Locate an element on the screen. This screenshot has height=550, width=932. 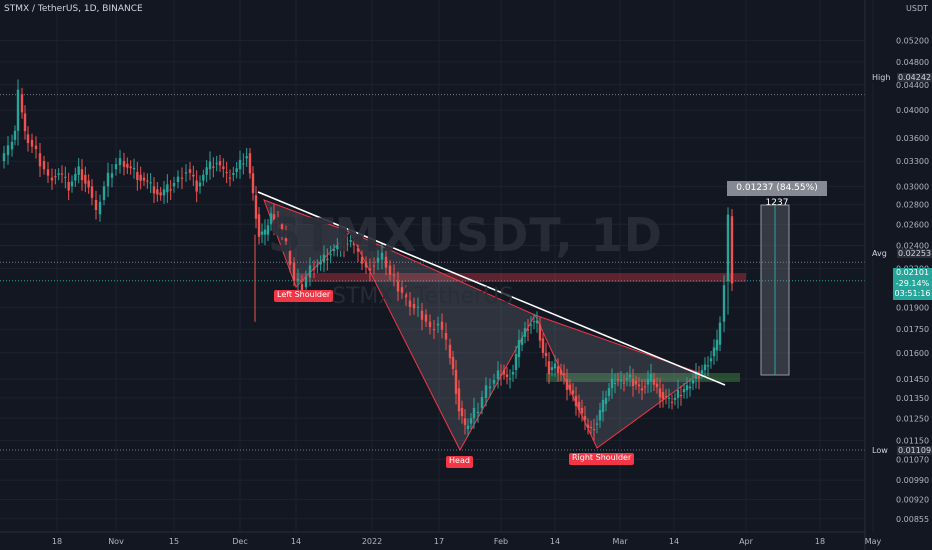
y-tick-label: 0.01450 is located at coordinates (912, 379).